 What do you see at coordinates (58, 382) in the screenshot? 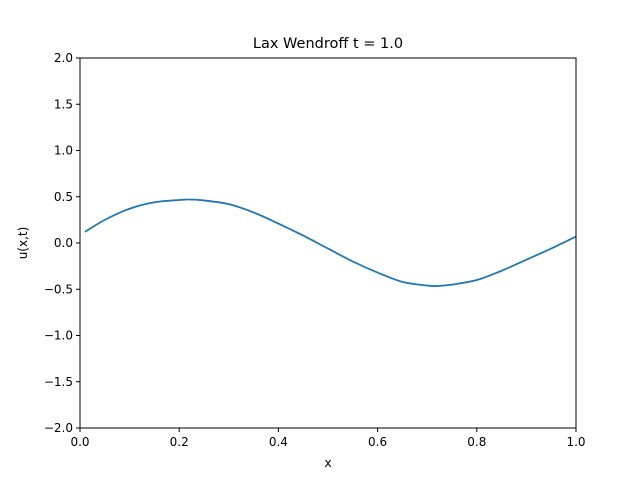
I see `y-tick-label: −1.5` at bounding box center [58, 382].